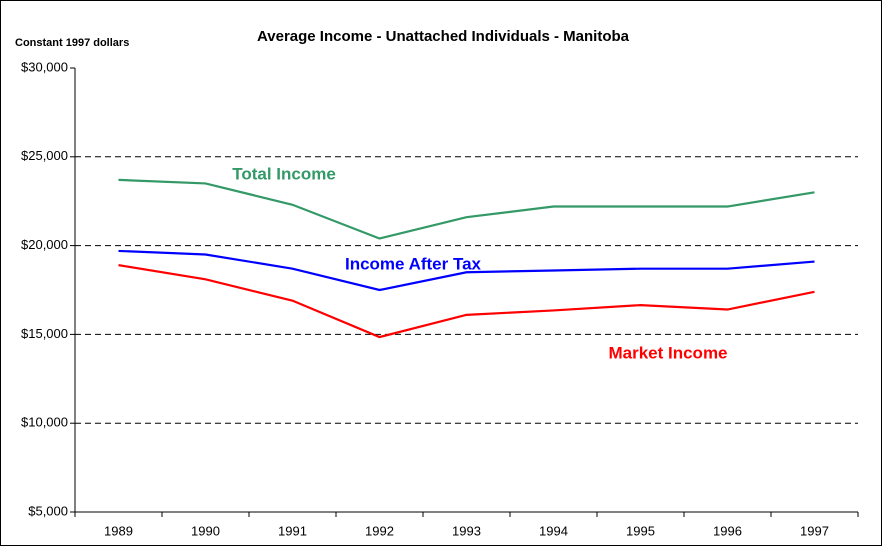 This screenshot has height=546, width=882. Describe the element at coordinates (44, 422) in the screenshot. I see `y-tick-label: $10,000` at that location.